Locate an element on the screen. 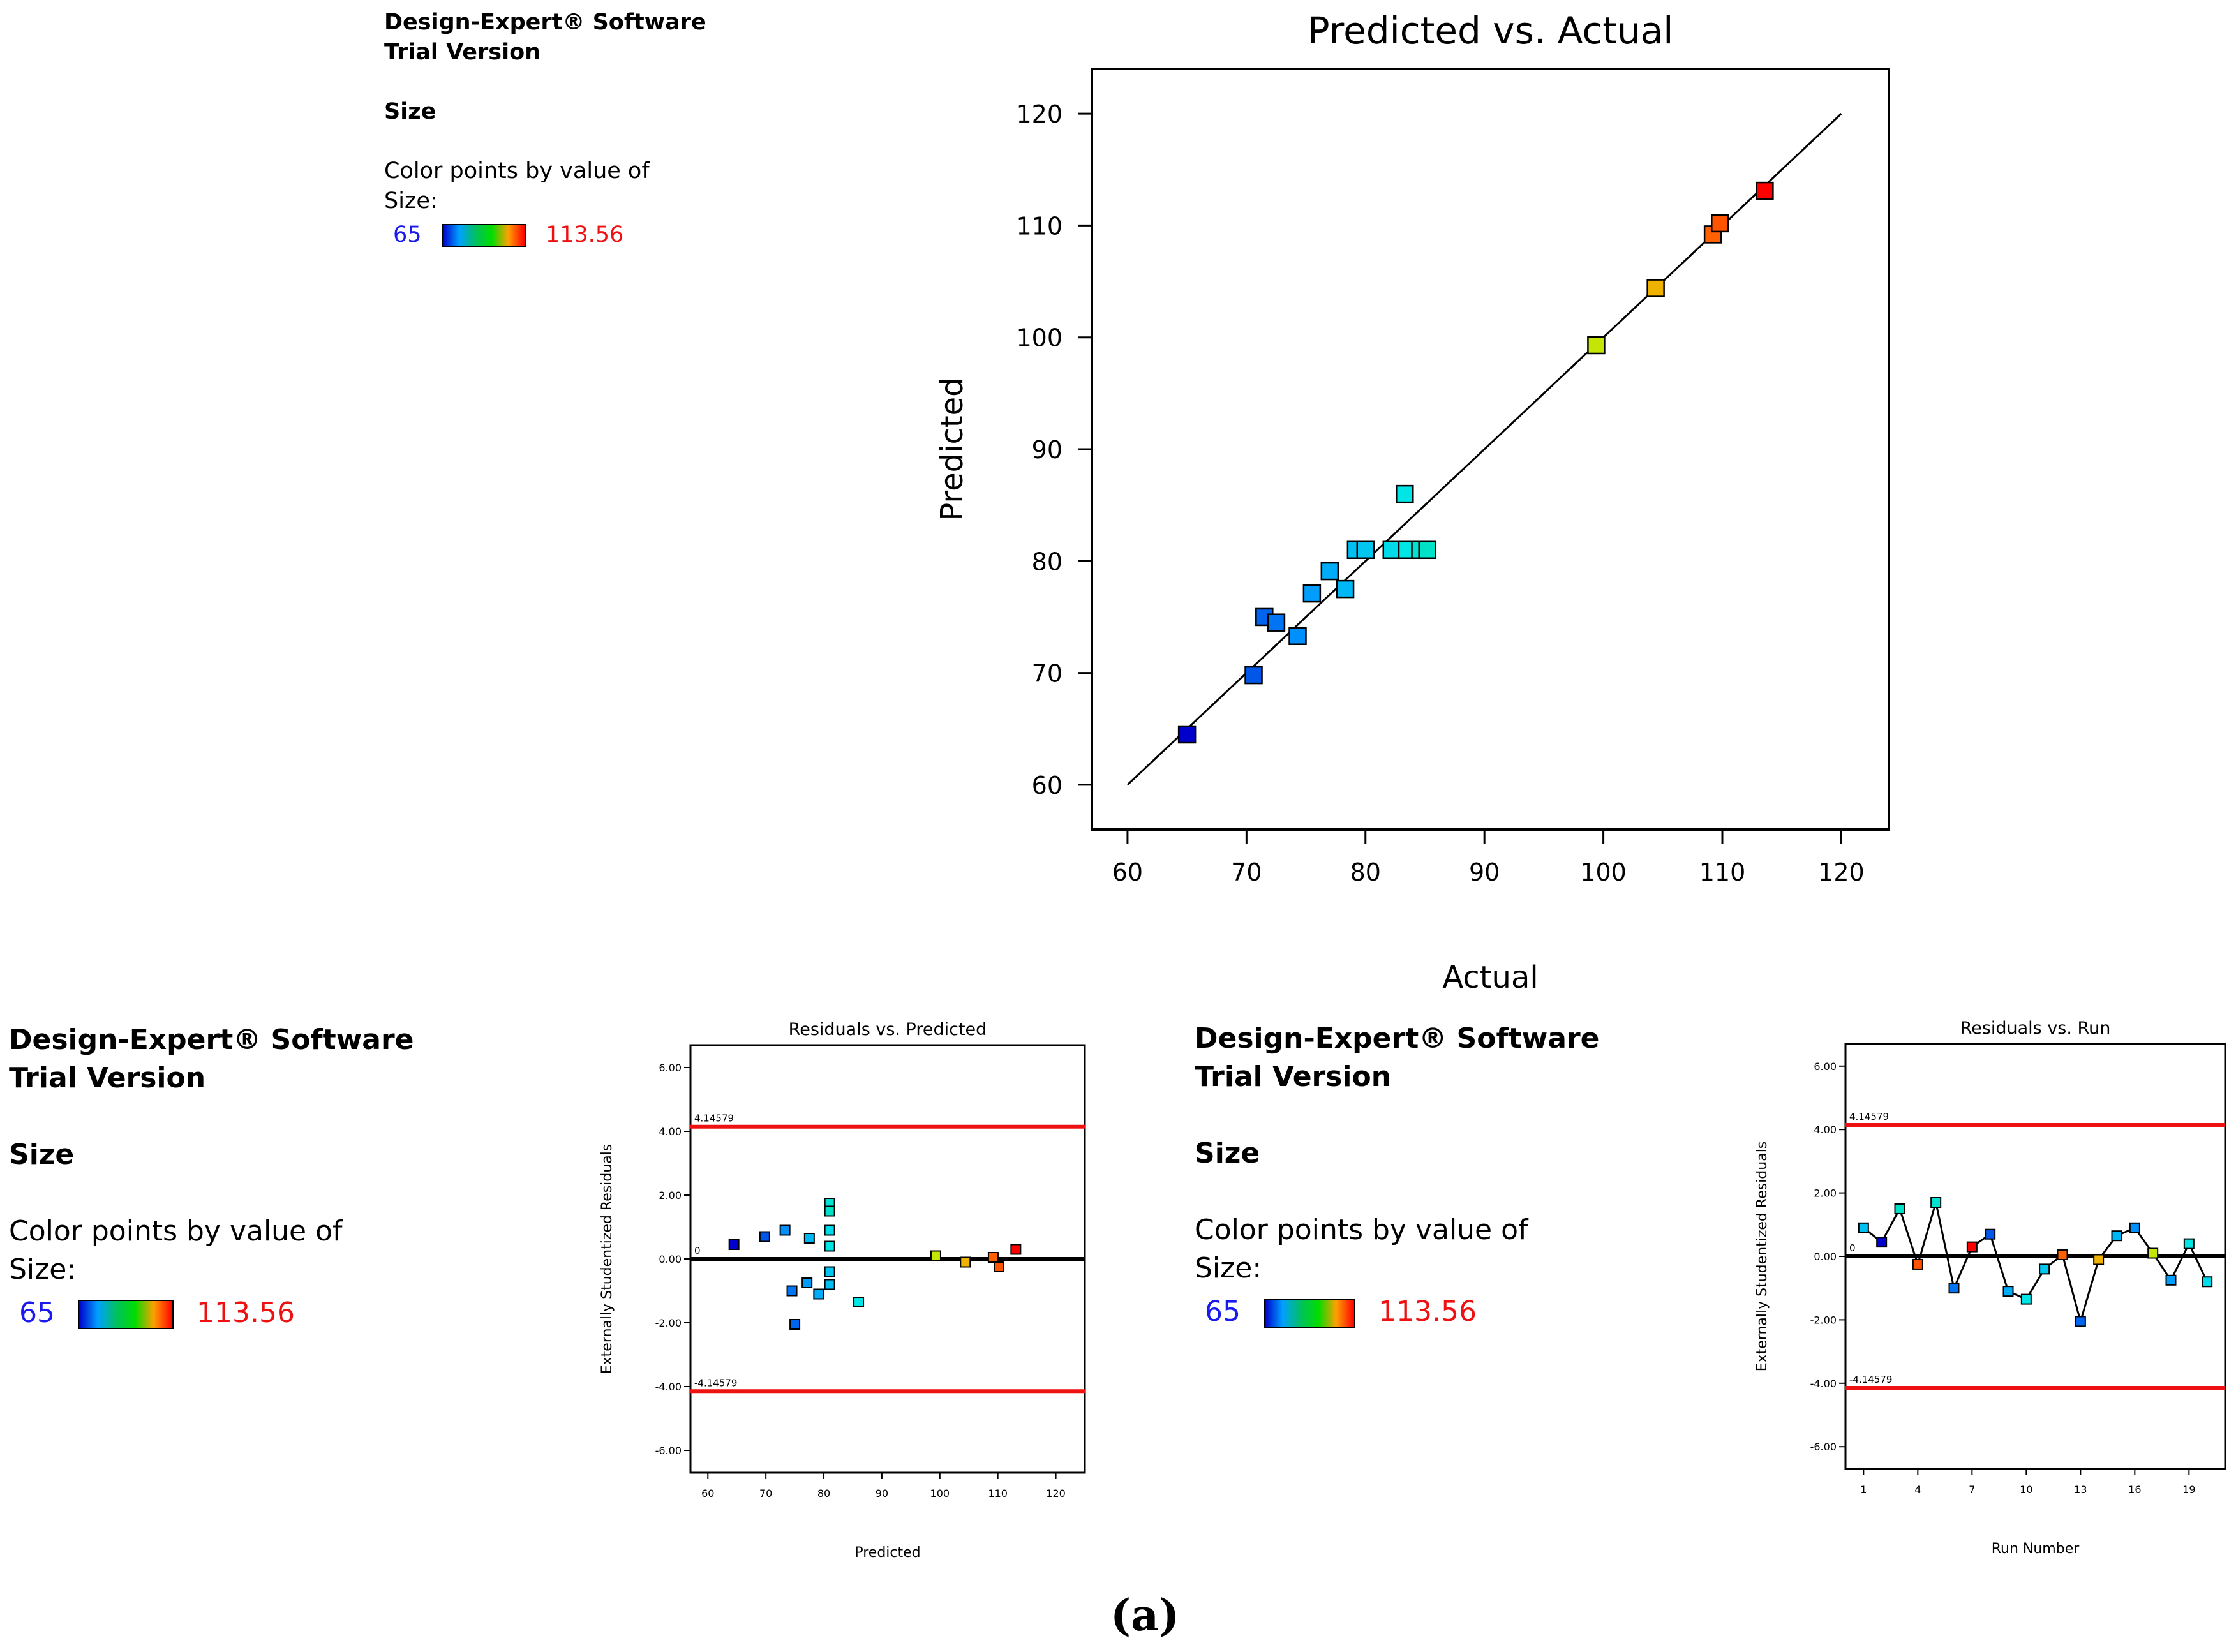 The image size is (2229, 1652). y-tick-label: 70 is located at coordinates (1047, 674).